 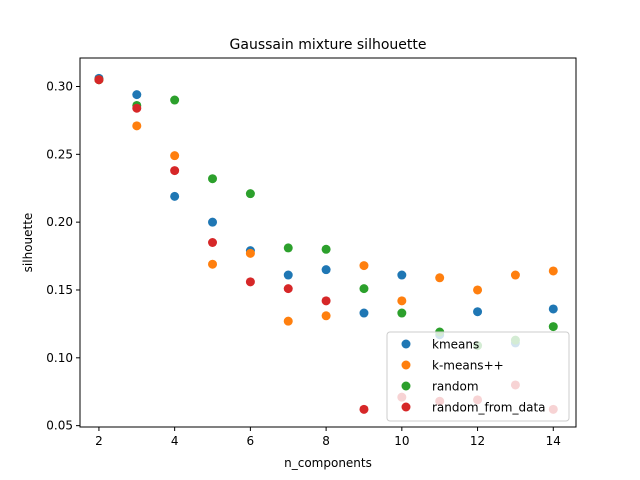 I want to click on x-tick-label-2: 2, so click(x=99, y=441).